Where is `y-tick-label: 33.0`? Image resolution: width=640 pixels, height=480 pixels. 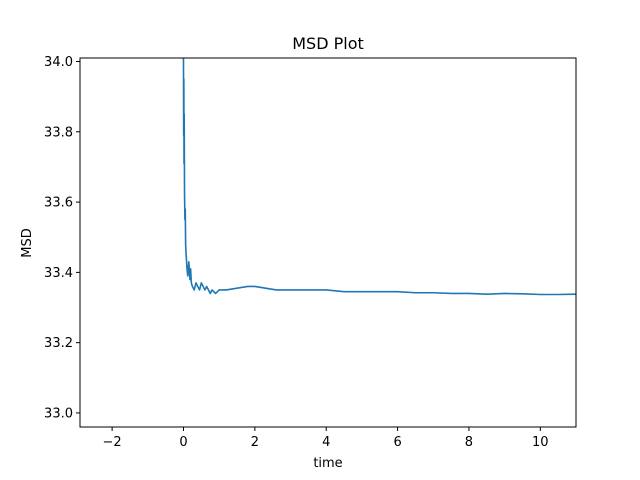 y-tick-label: 33.0 is located at coordinates (58, 413).